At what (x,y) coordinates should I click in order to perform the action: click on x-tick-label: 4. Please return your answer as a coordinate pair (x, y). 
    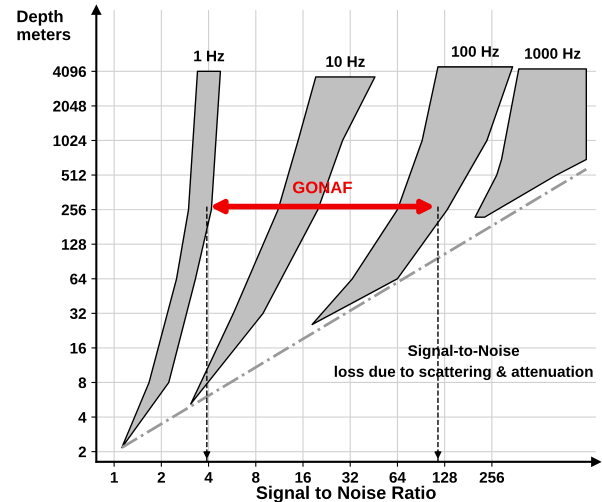
    Looking at the image, I should click on (208, 477).